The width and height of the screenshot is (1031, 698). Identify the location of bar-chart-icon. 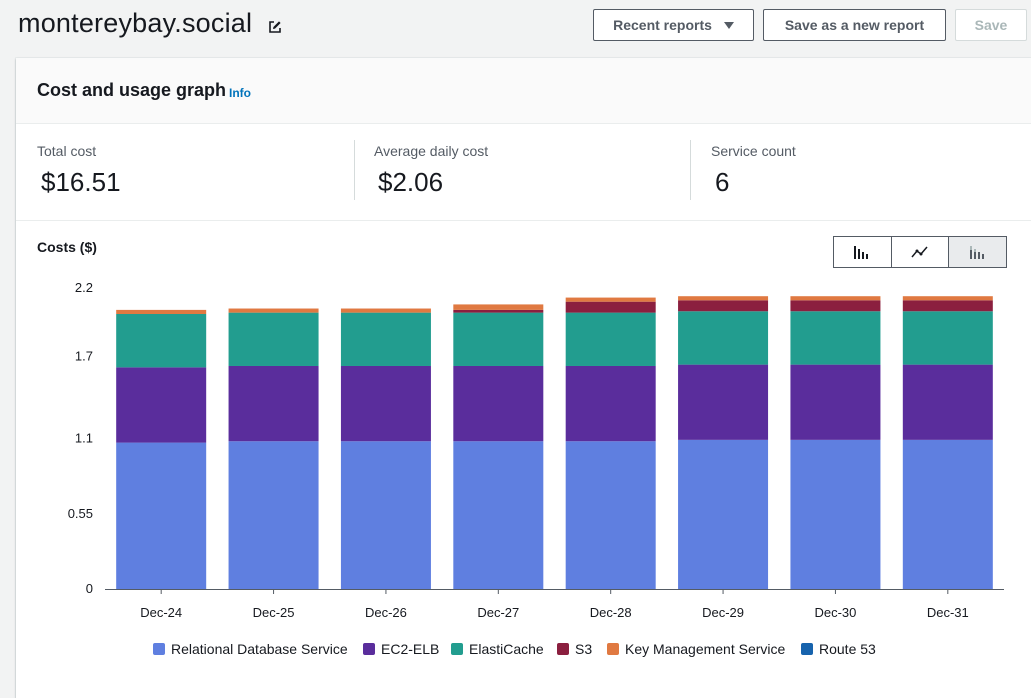
(861, 252).